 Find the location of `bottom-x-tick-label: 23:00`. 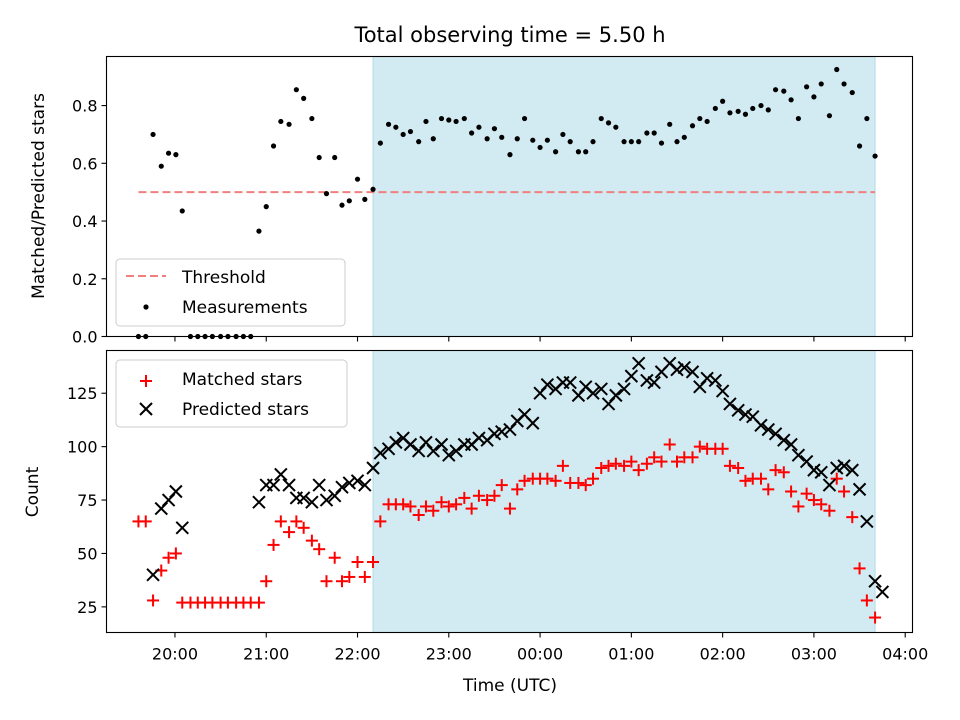

bottom-x-tick-label: 23:00 is located at coordinates (449, 654).